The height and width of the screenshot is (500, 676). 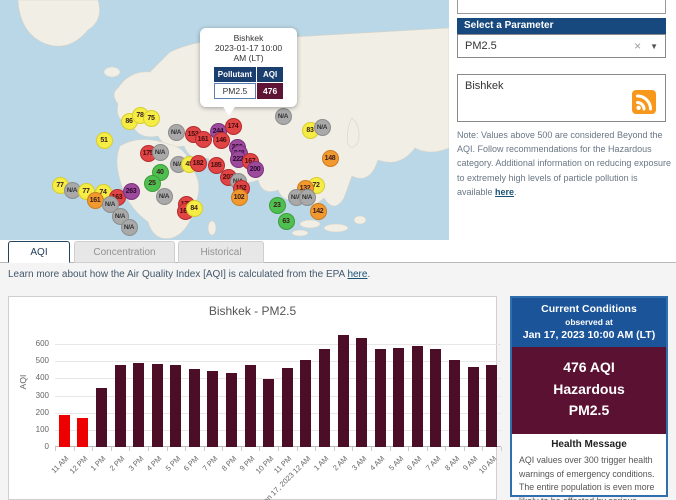 I want to click on aqi-marker: 142, so click(x=318, y=211).